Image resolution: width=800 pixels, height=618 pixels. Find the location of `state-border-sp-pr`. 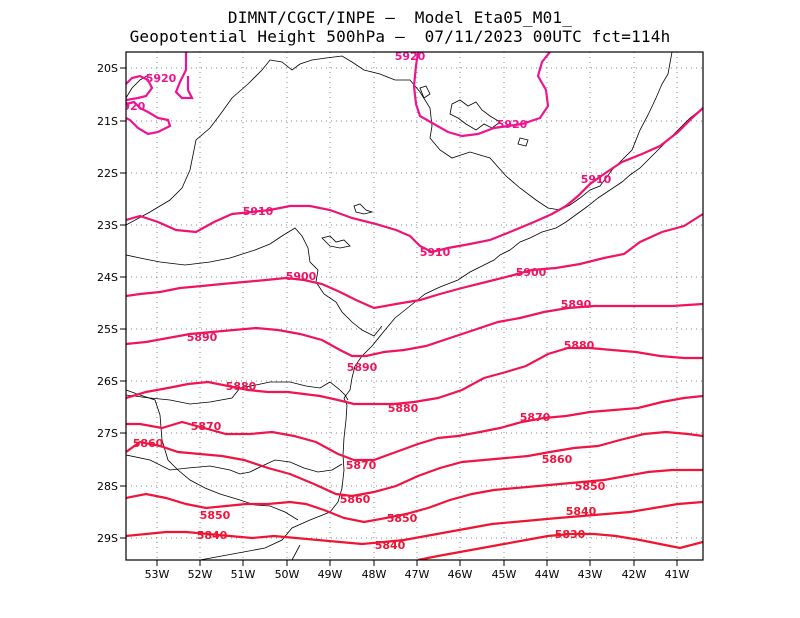

state-border-sp-pr is located at coordinates (254, 282).